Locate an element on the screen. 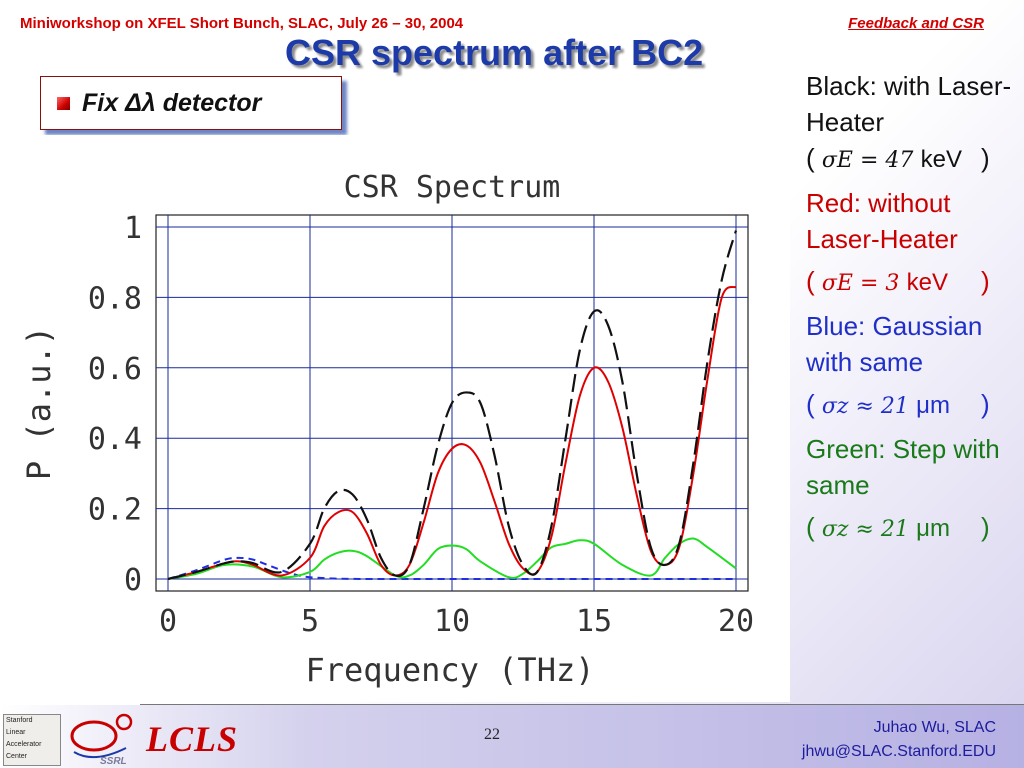  formula-math: σE = 47 is located at coordinates (867, 160).